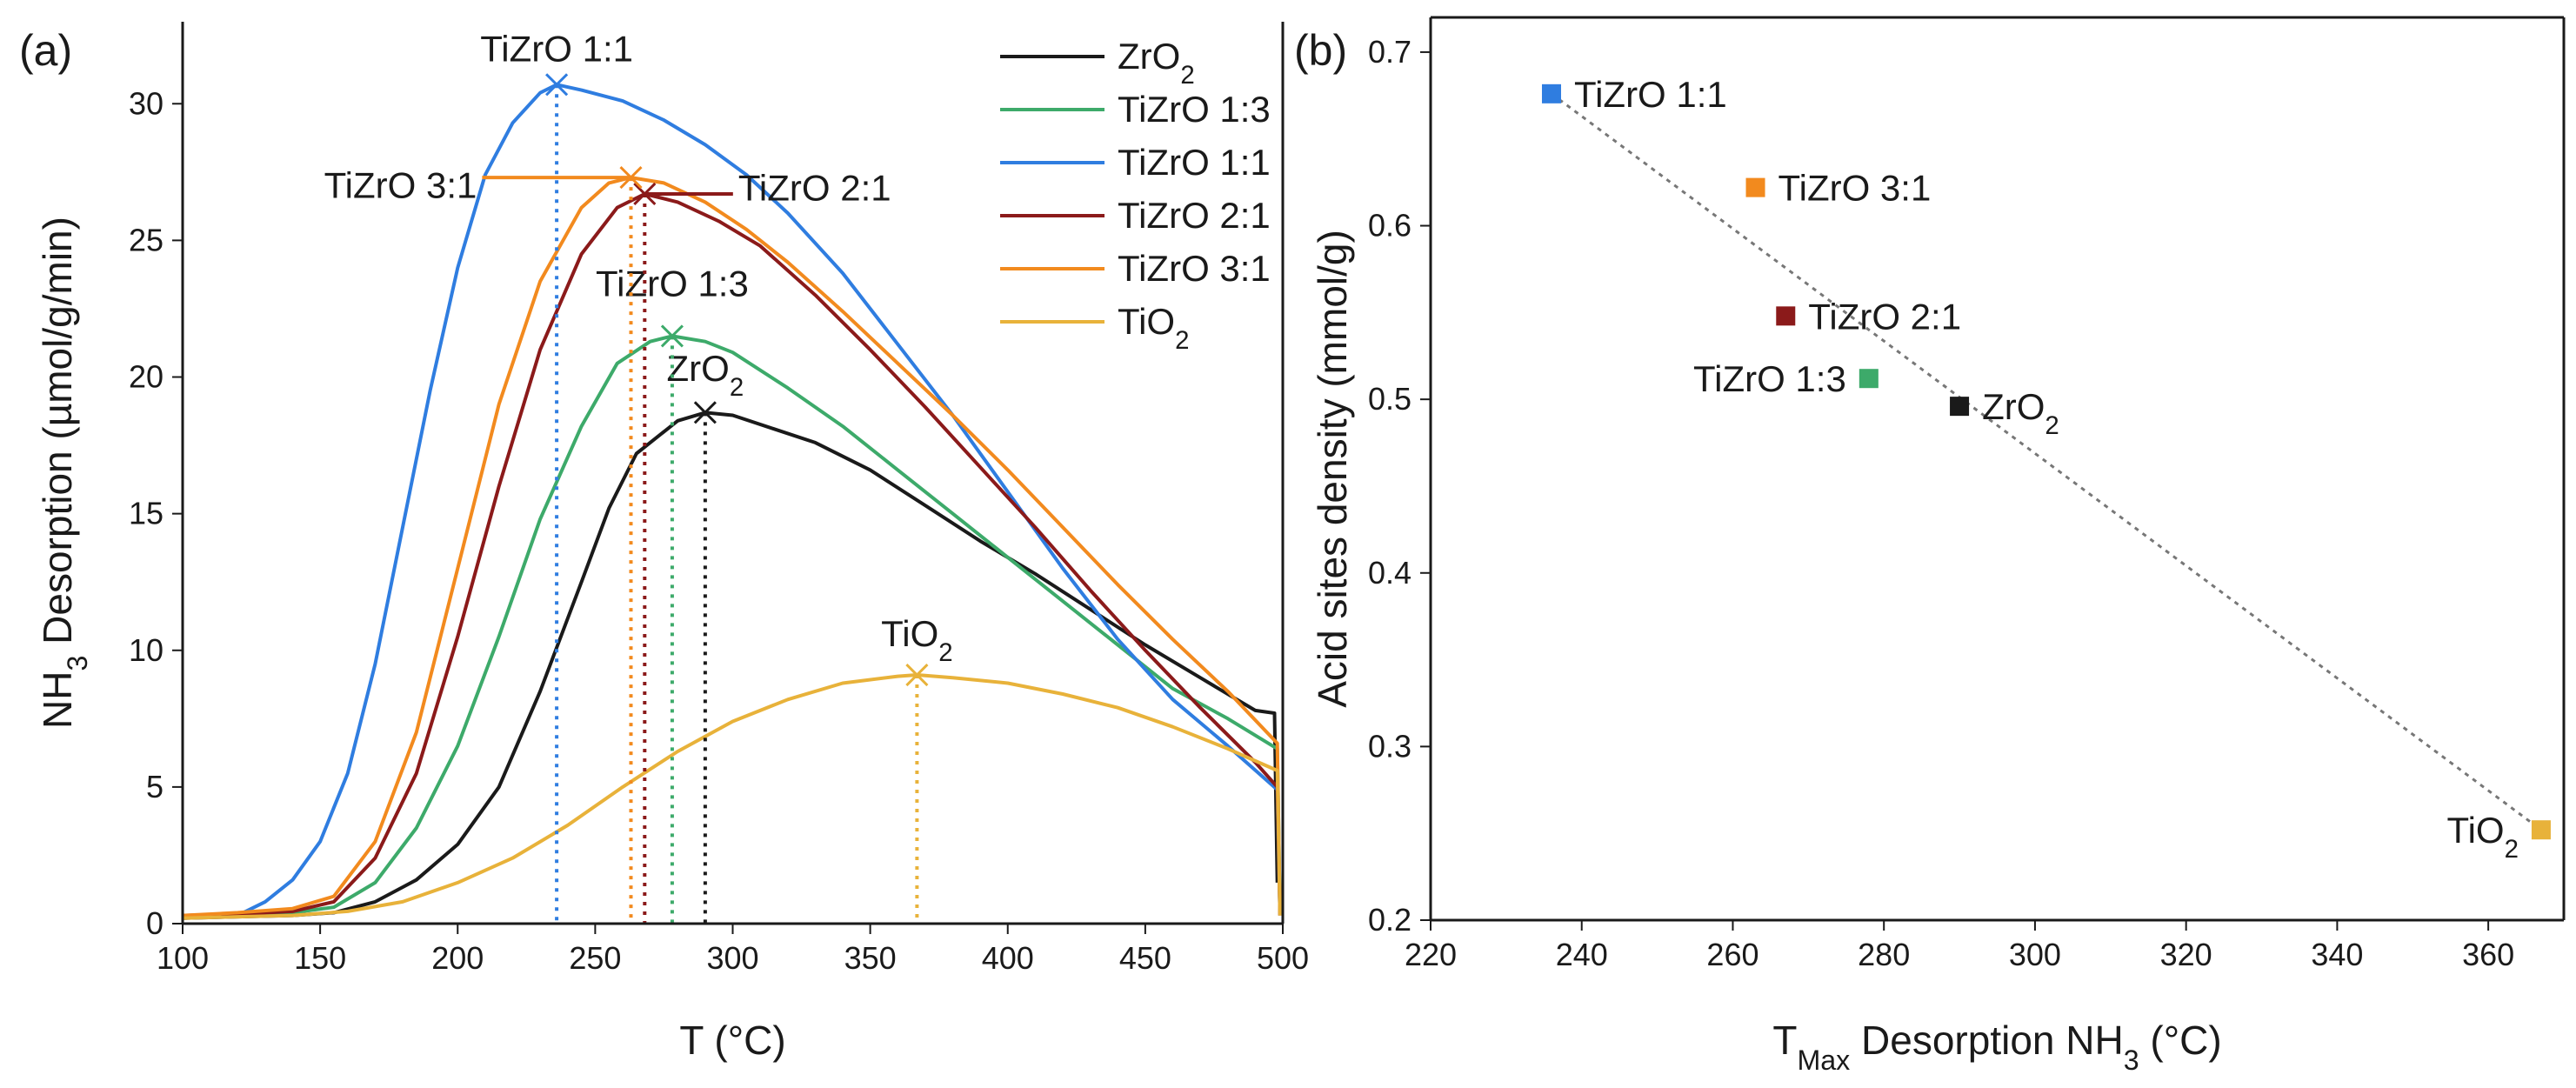 The image size is (2576, 1088). I want to click on scatter-point-label: TiZrO 3:1, so click(1856, 188).